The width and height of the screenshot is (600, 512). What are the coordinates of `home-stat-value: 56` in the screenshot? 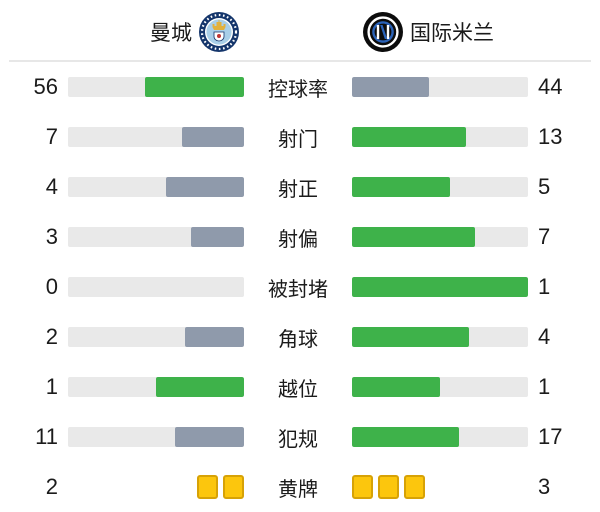 It's located at (45, 86).